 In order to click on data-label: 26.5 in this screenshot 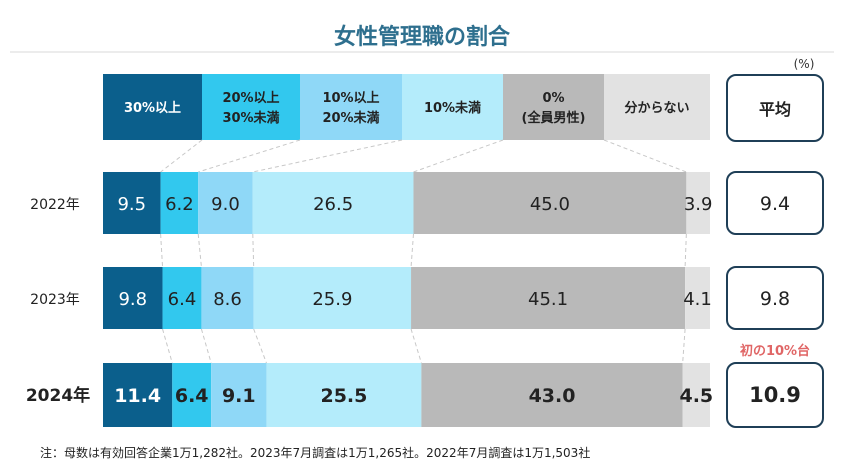, I will do `click(333, 204)`.